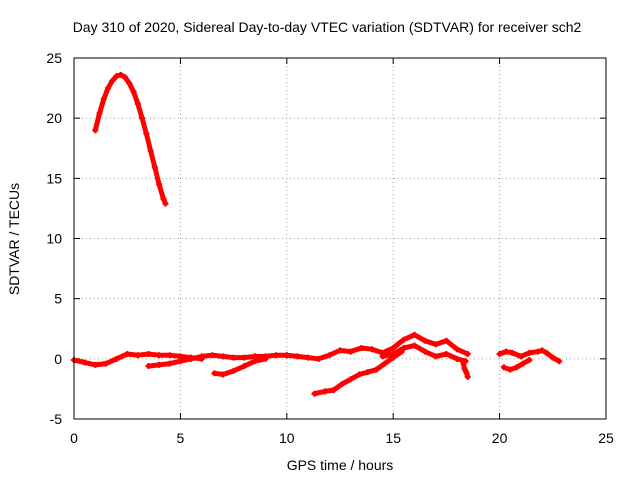 This screenshot has height=480, width=640. What do you see at coordinates (181, 438) in the screenshot?
I see `x-tick-label: 5` at bounding box center [181, 438].